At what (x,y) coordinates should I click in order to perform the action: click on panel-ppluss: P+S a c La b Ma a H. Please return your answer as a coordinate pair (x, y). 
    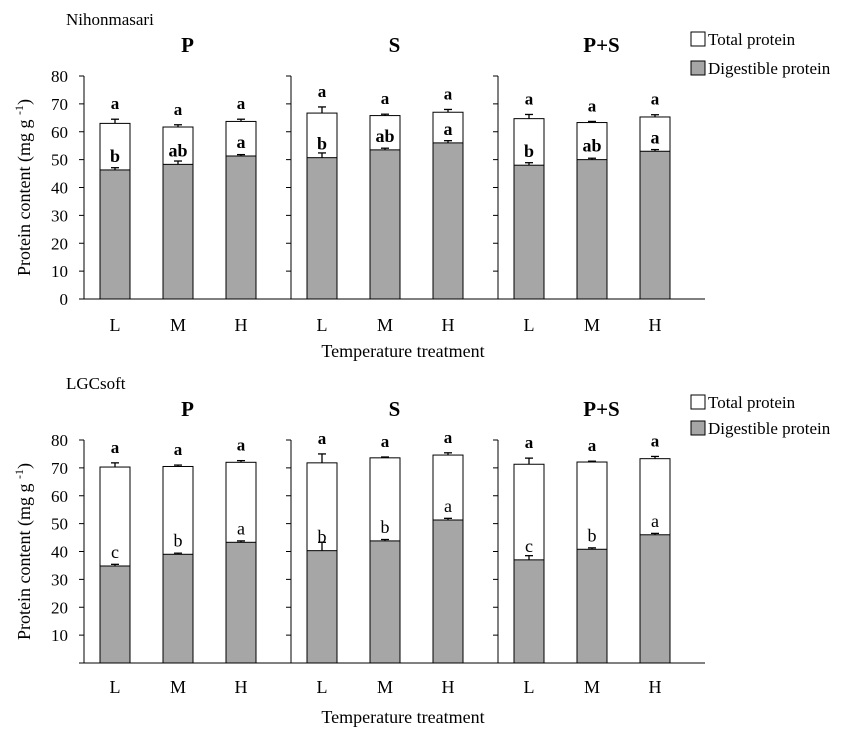
    Looking at the image, I should click on (582, 547).